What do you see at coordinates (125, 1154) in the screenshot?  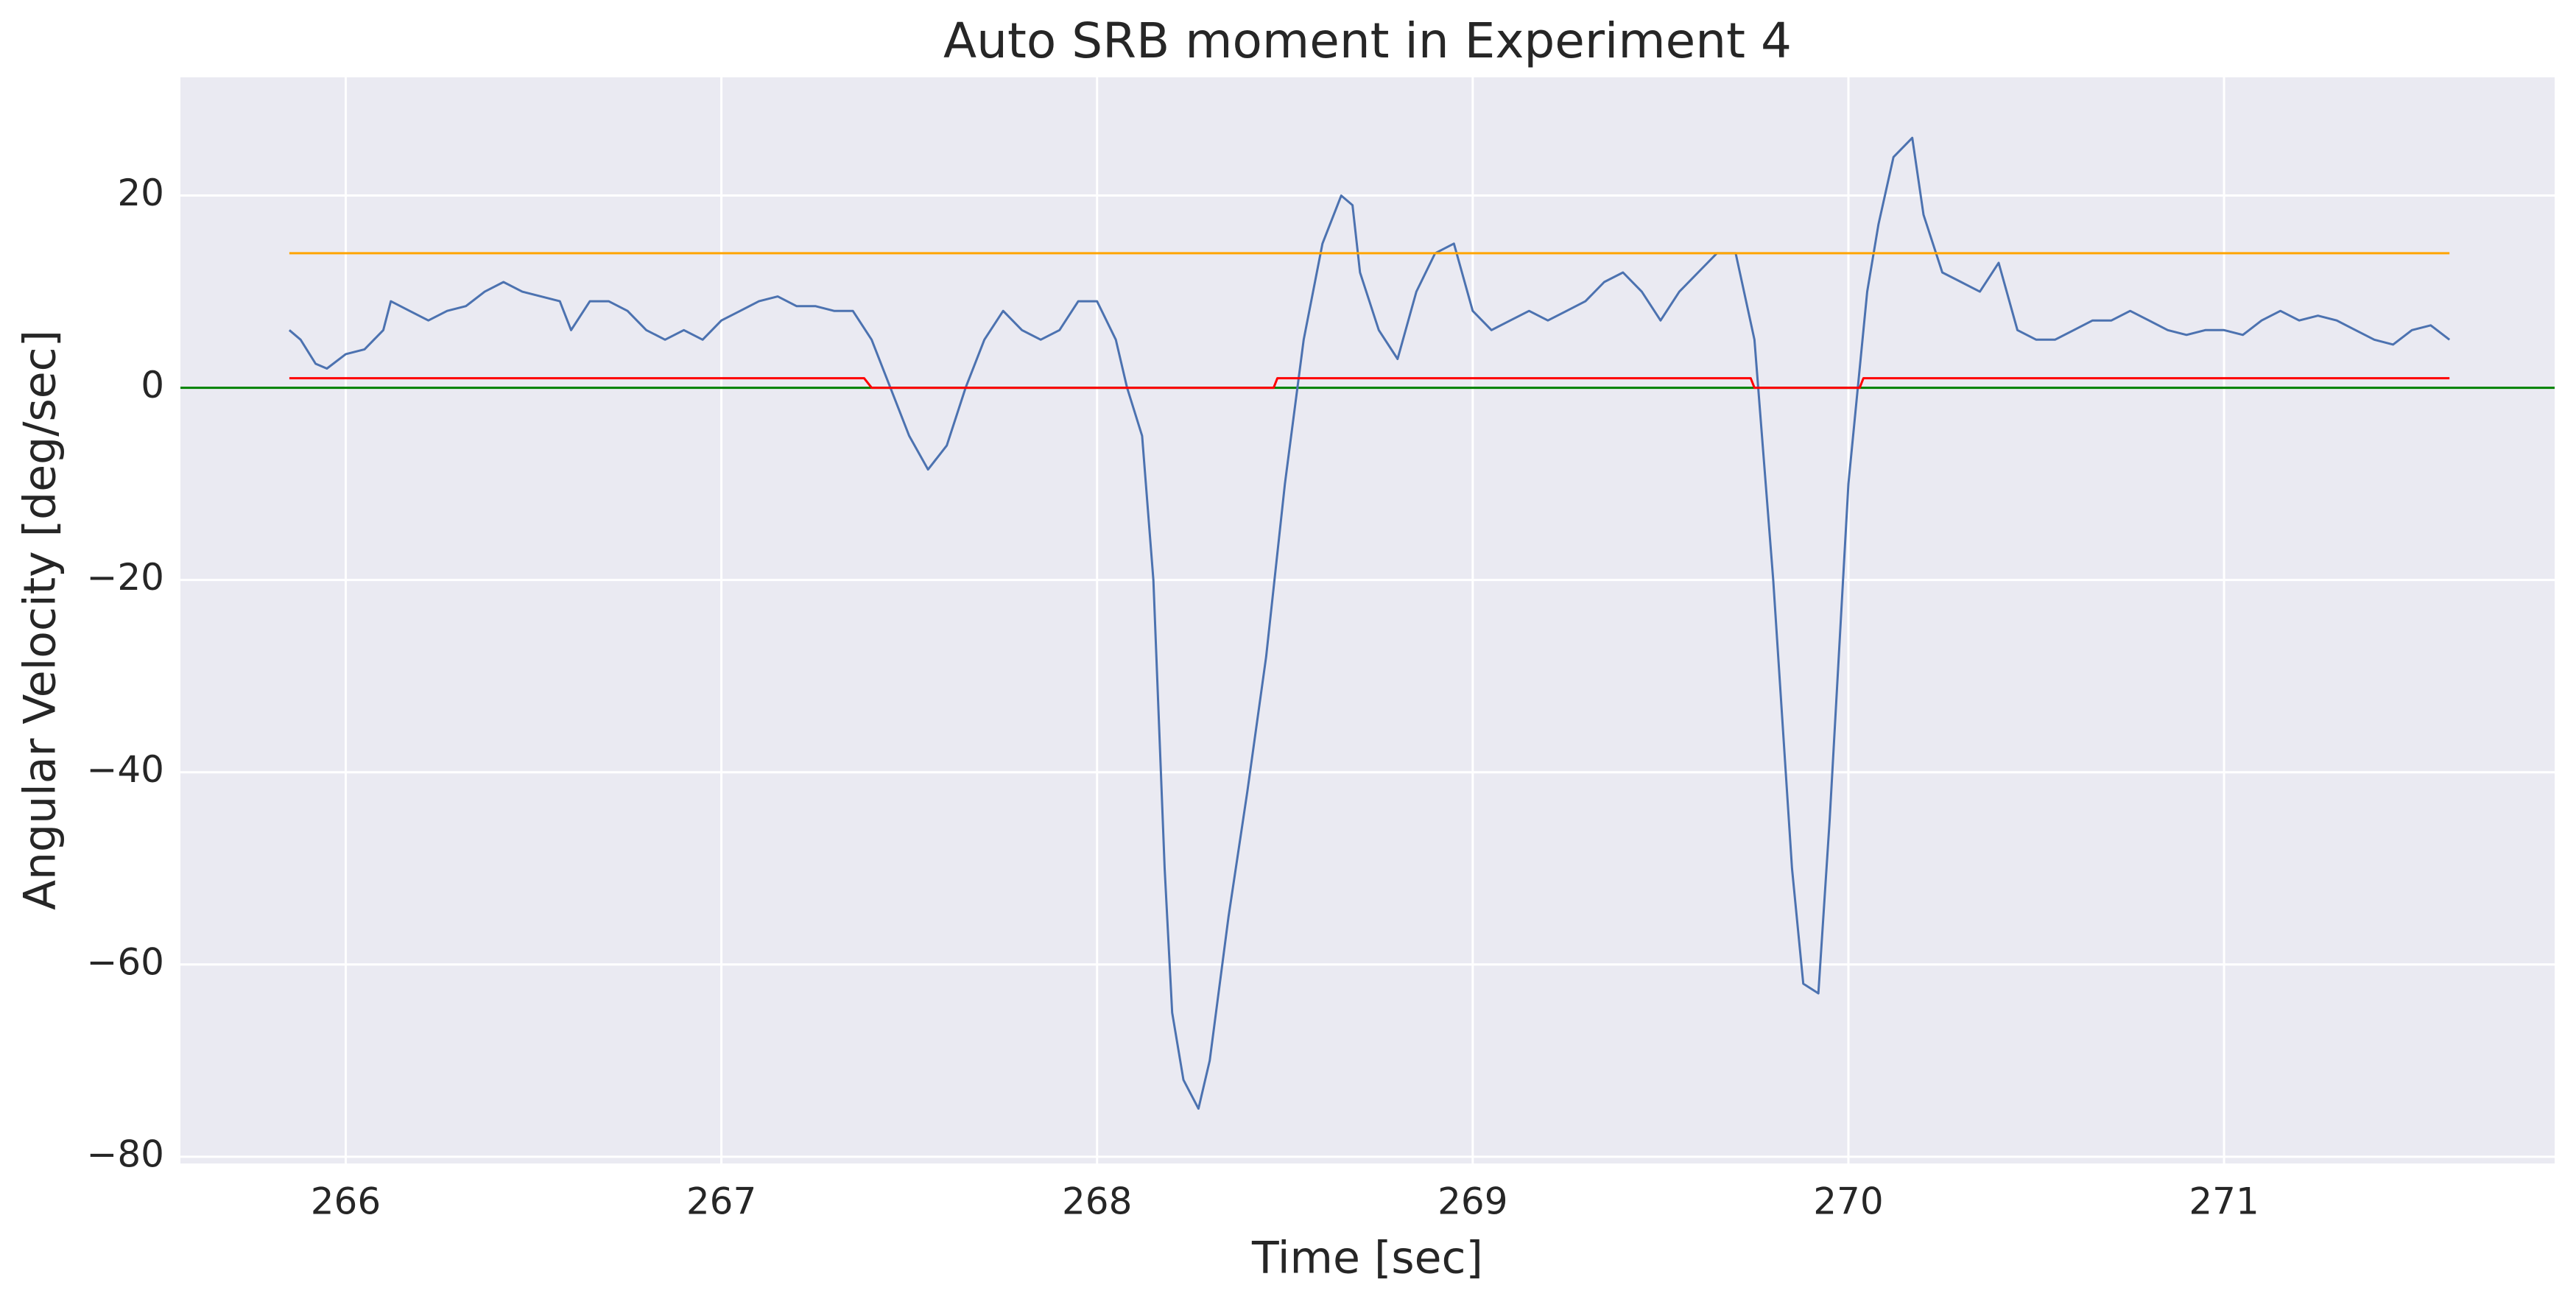 I see `y-tick-label: −80` at bounding box center [125, 1154].